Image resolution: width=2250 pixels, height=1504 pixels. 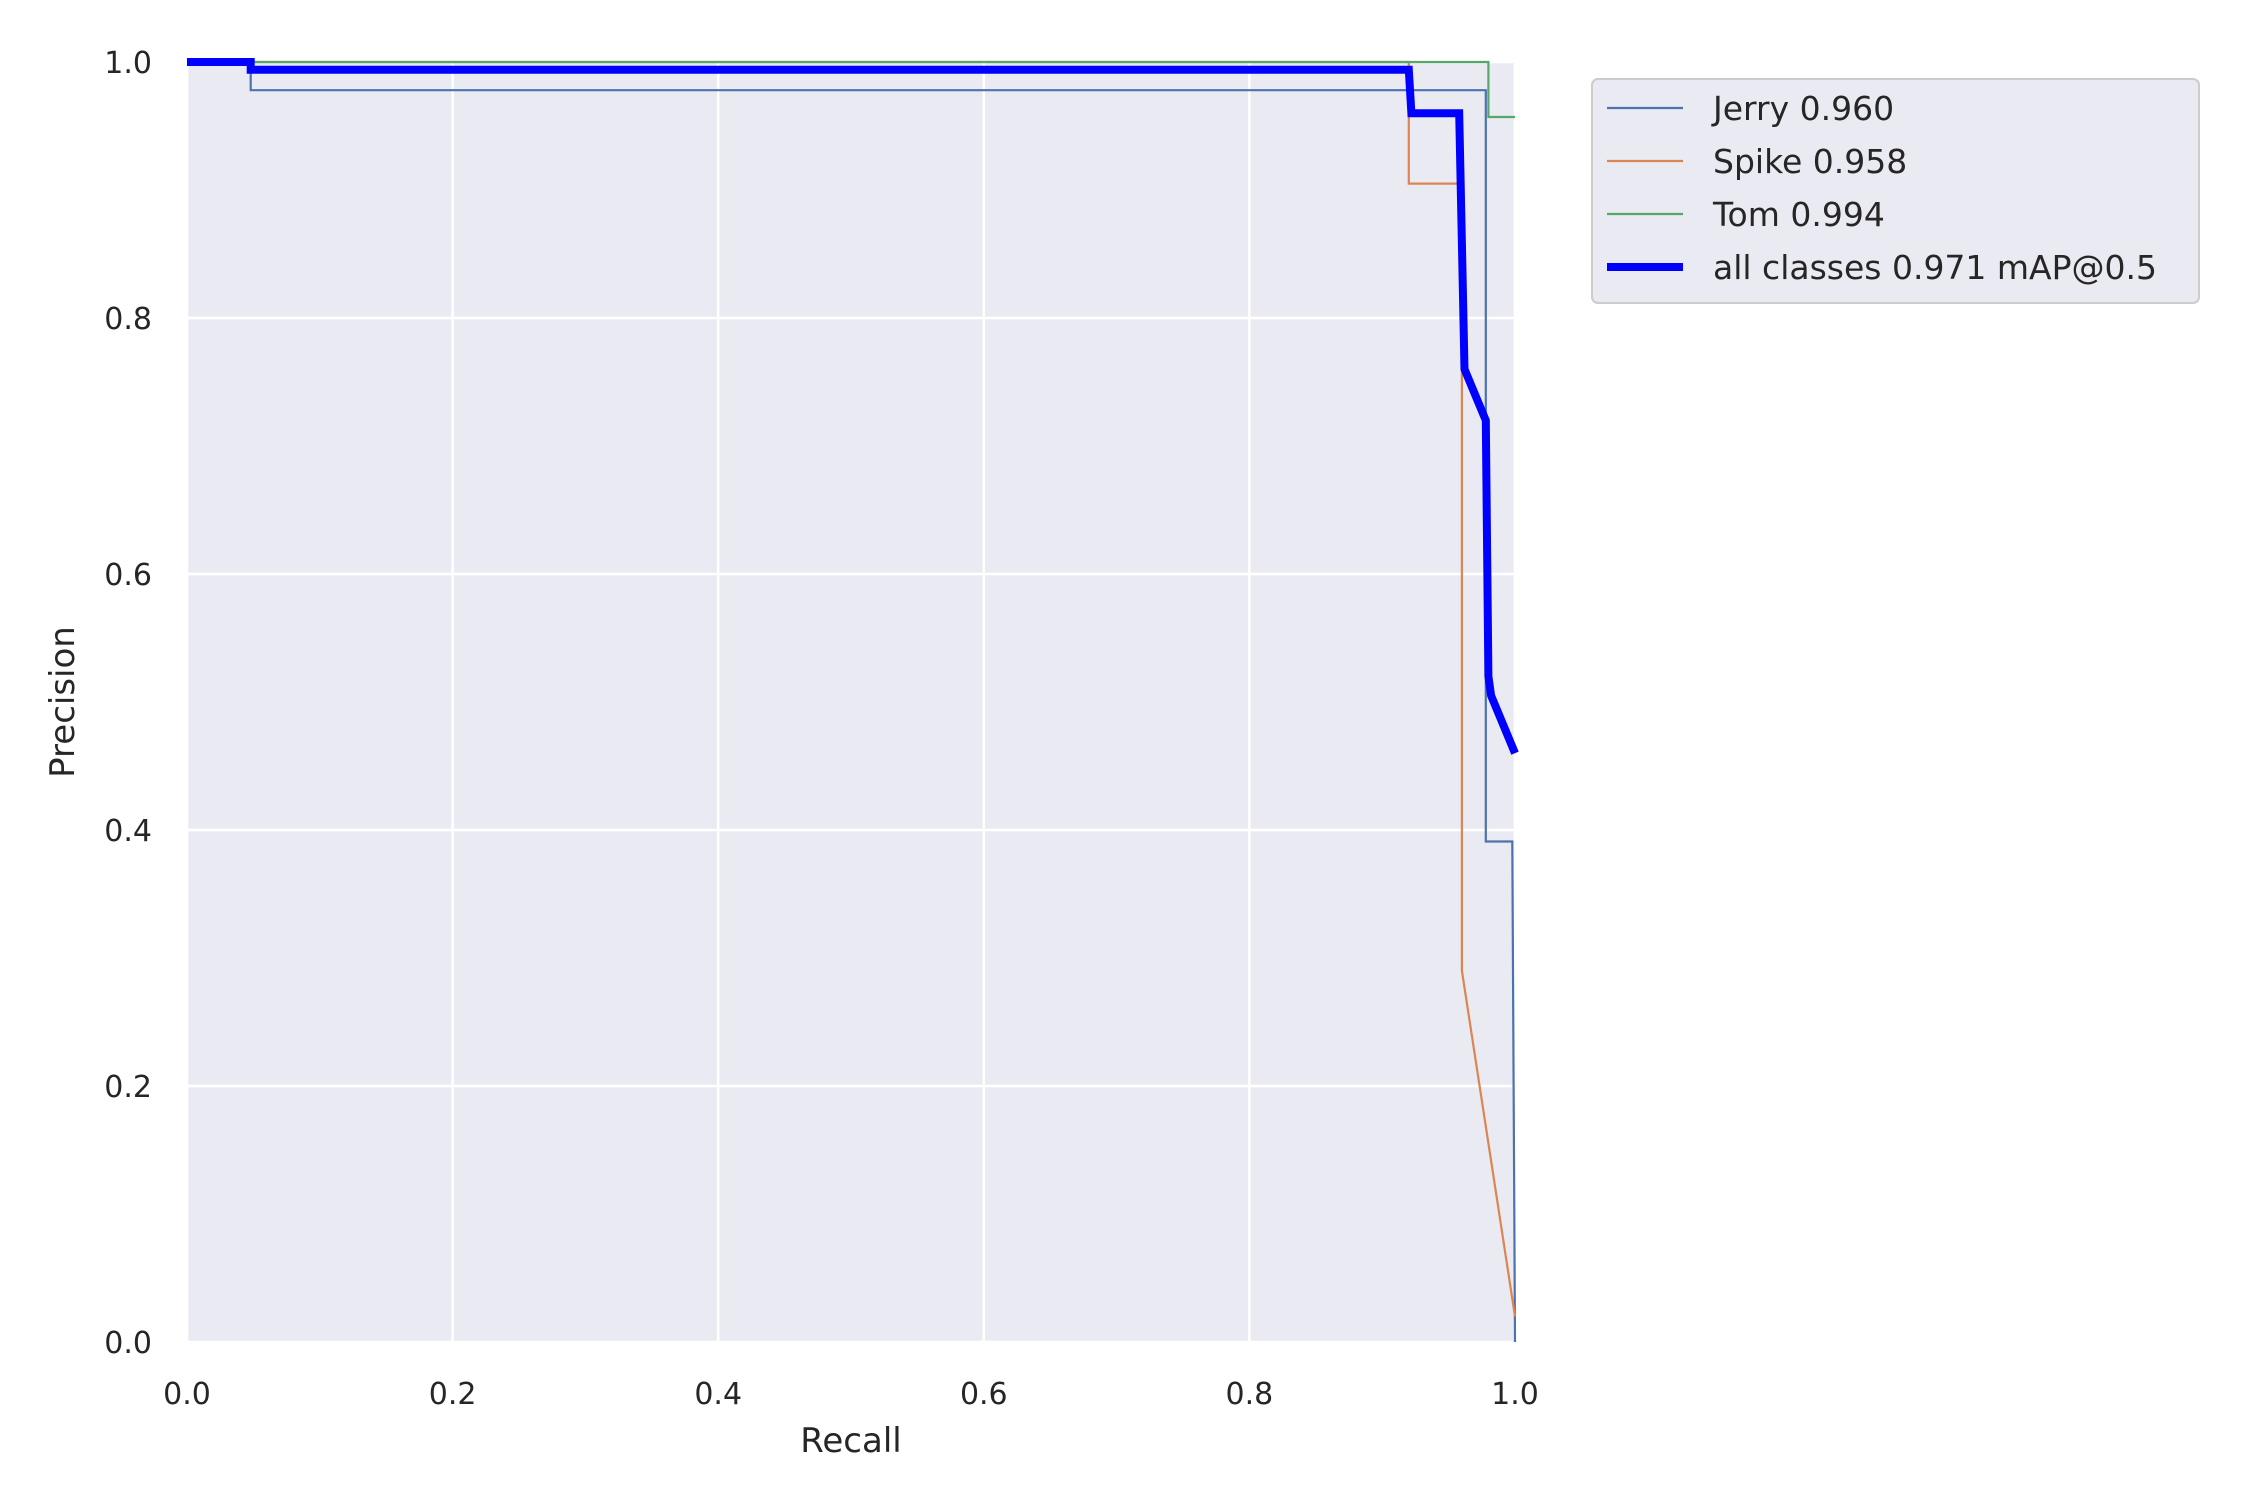 What do you see at coordinates (128, 1343) in the screenshot?
I see `y-tick-label: 0.0` at bounding box center [128, 1343].